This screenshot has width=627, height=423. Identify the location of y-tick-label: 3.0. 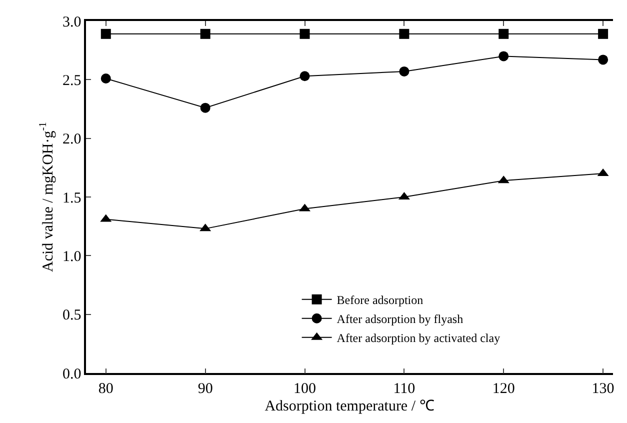
(72, 22).